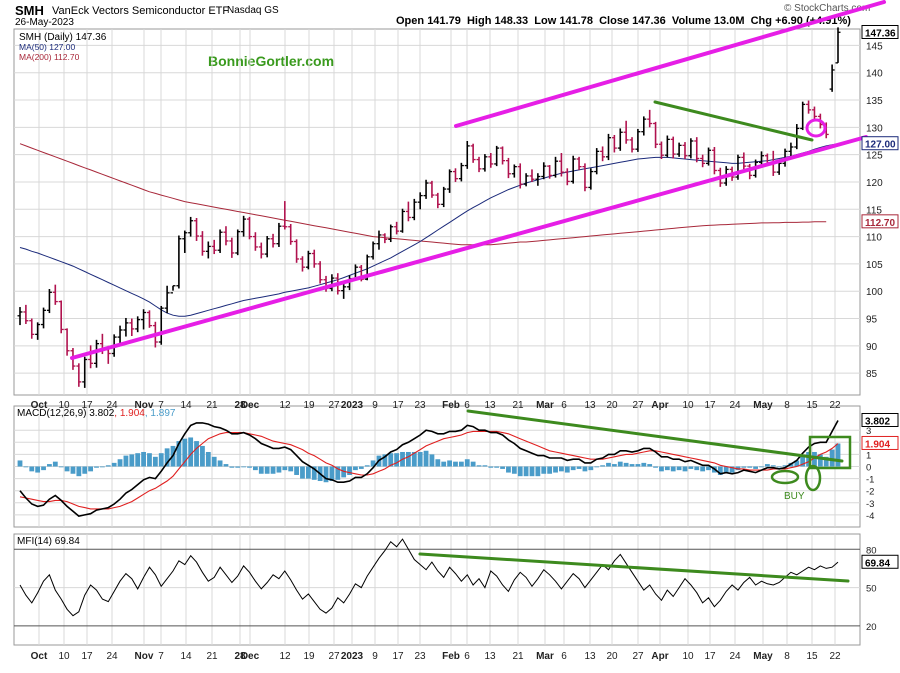 This screenshot has width=900, height=673. Describe the element at coordinates (576, 21) in the screenshot. I see `low-value: 141.78` at that location.